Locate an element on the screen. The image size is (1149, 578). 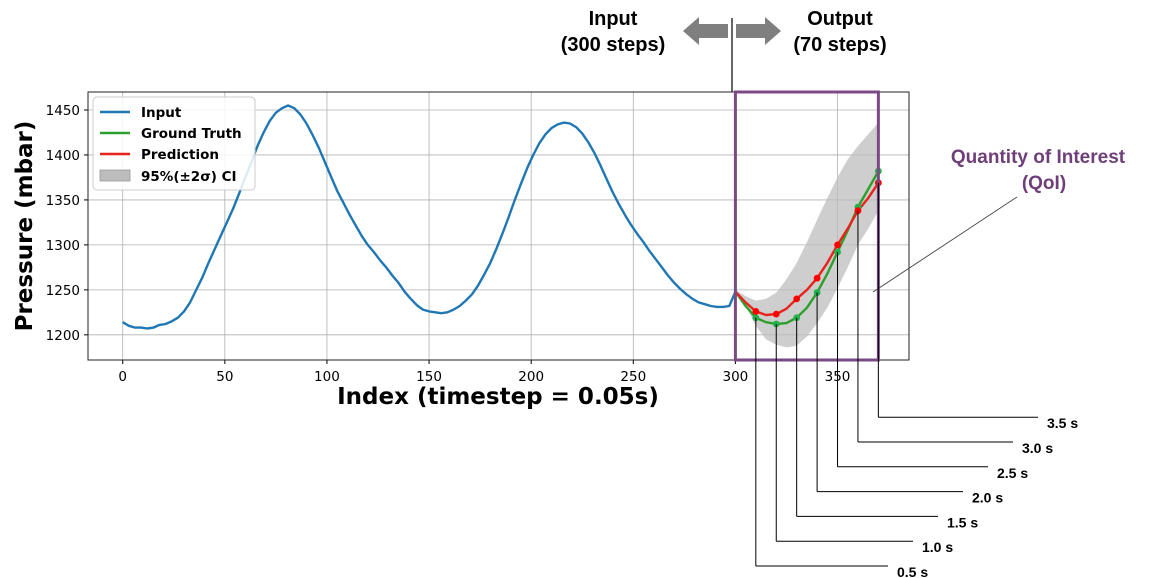
callout-time-label: 3.0 s is located at coordinates (1037, 448).